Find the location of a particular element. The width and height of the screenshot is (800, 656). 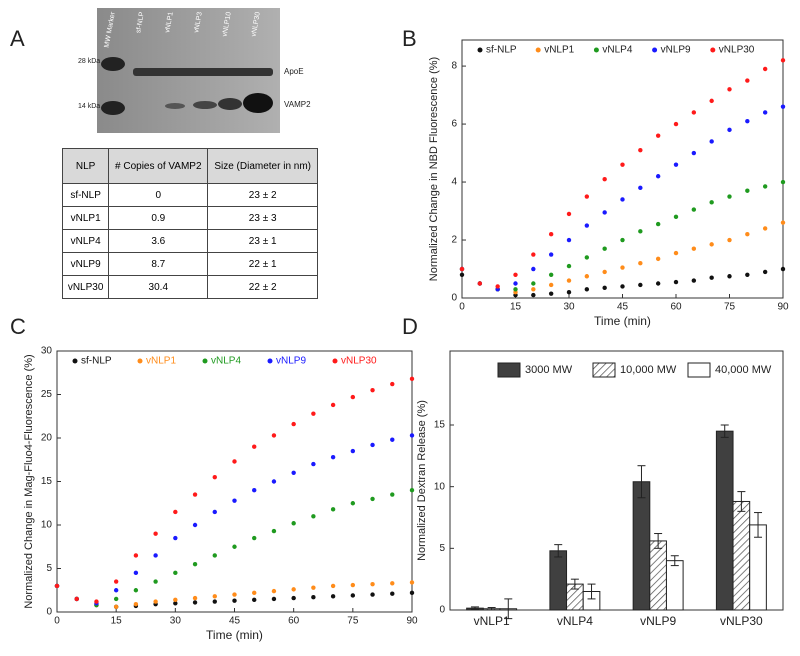

x-tick-label: 45 is located at coordinates (235, 621).